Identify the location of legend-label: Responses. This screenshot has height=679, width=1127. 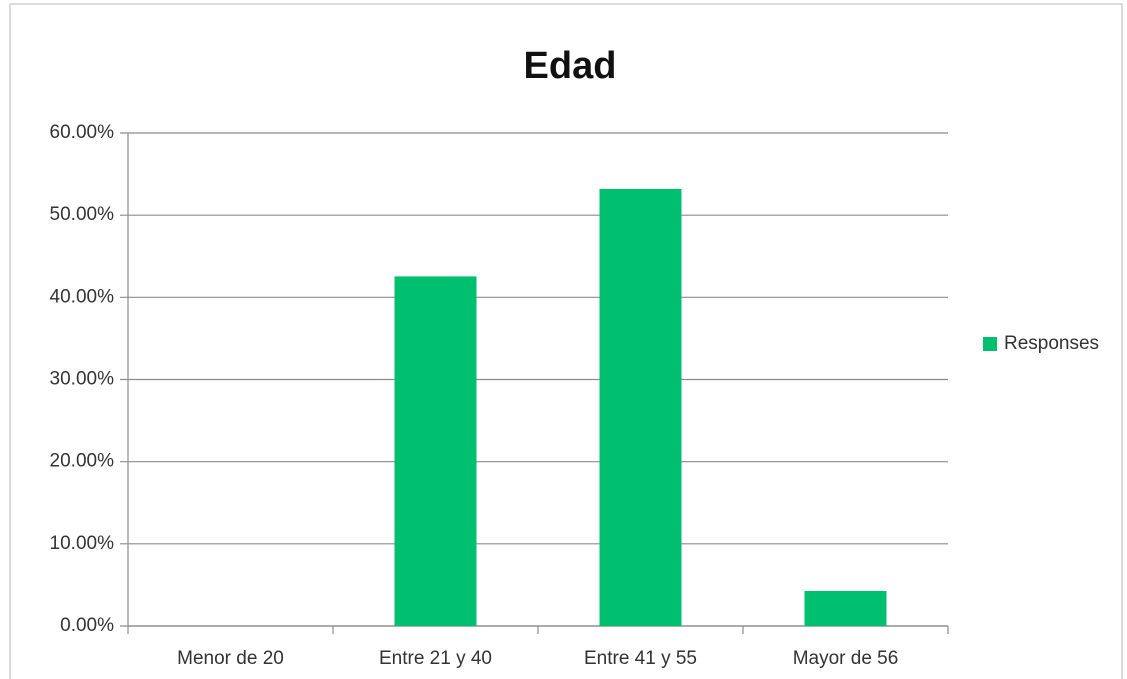
(1051, 343).